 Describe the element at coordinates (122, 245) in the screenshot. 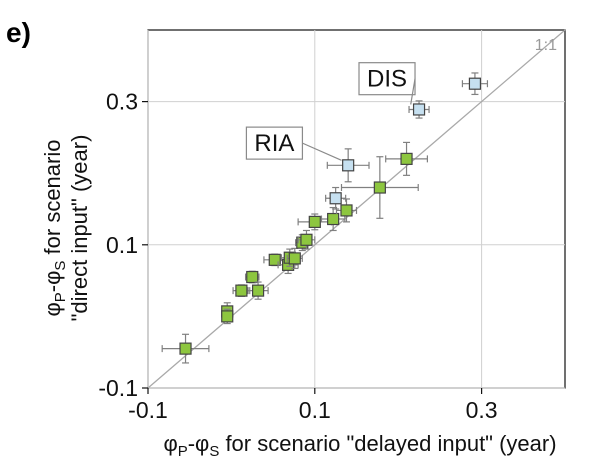

I see `y-tick-label: 0.1` at that location.